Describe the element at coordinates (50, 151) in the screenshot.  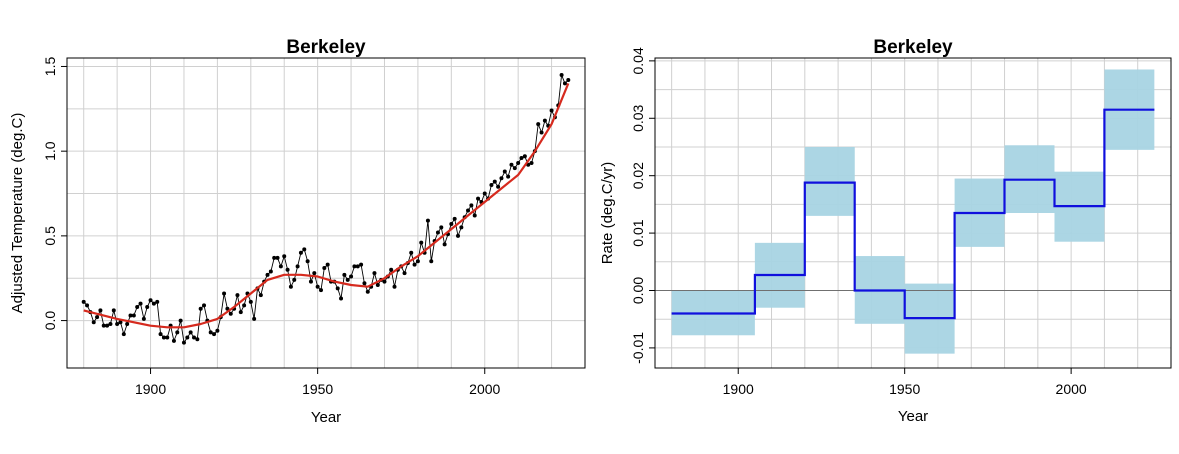
I see `y-tick-label: 1.0` at that location.